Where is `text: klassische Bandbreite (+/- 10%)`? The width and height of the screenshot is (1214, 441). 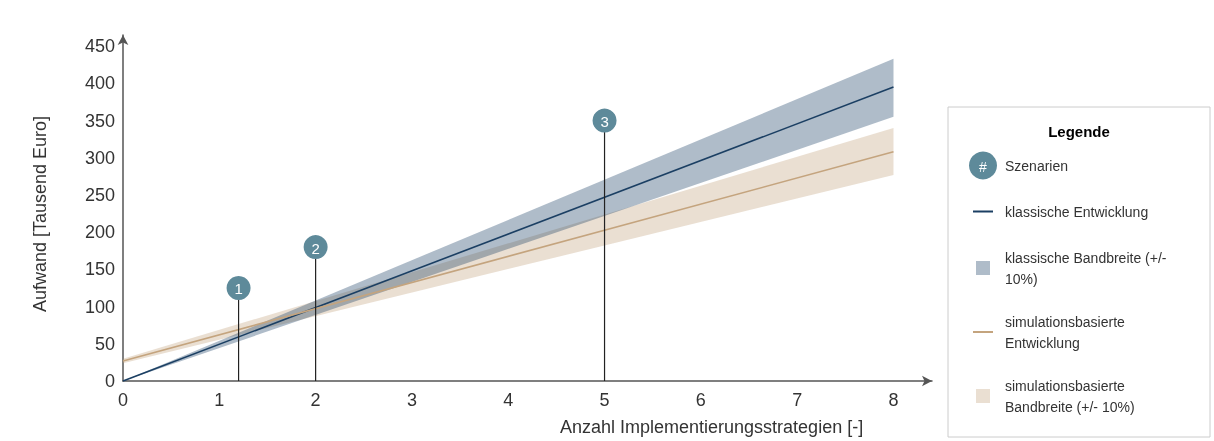 text: klassische Bandbreite (+/- 10%) is located at coordinates (1086, 268).